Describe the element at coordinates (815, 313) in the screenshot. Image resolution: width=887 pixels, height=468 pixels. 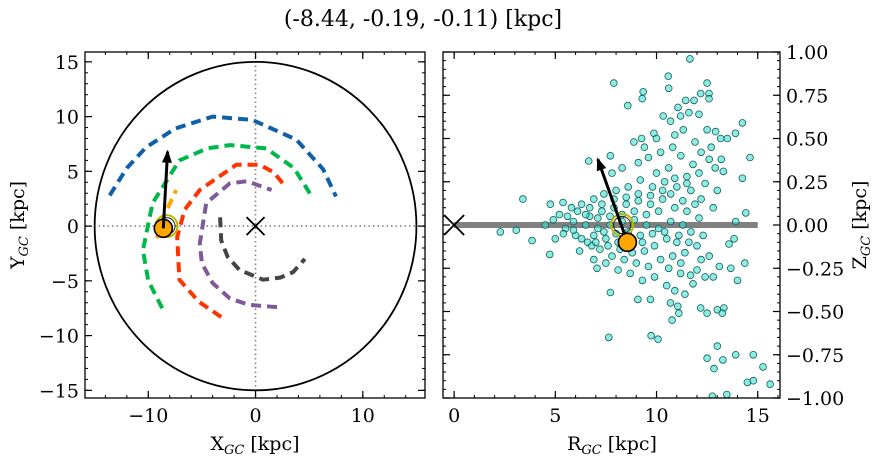
I see `right-y-tick-label: −0.50` at that location.